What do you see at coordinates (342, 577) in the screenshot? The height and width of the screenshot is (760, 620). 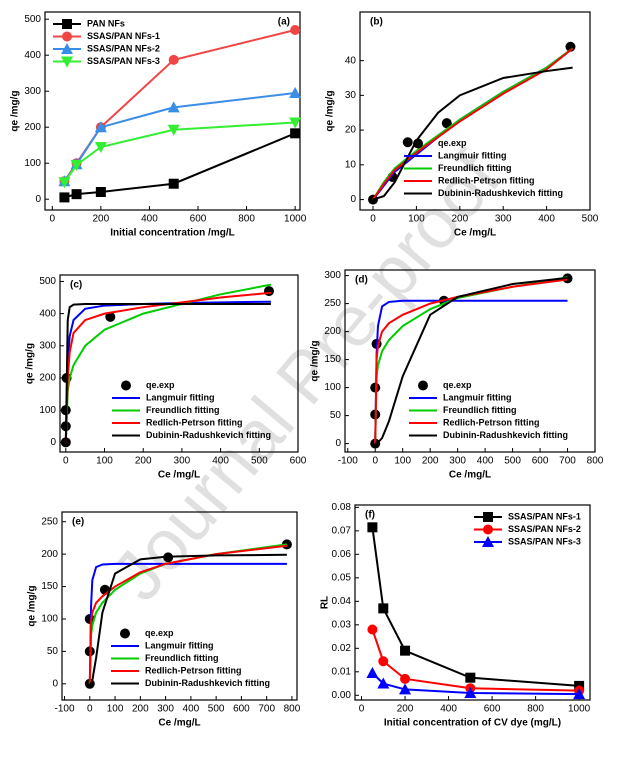 I see `y-tick-label: 0.05` at bounding box center [342, 577].